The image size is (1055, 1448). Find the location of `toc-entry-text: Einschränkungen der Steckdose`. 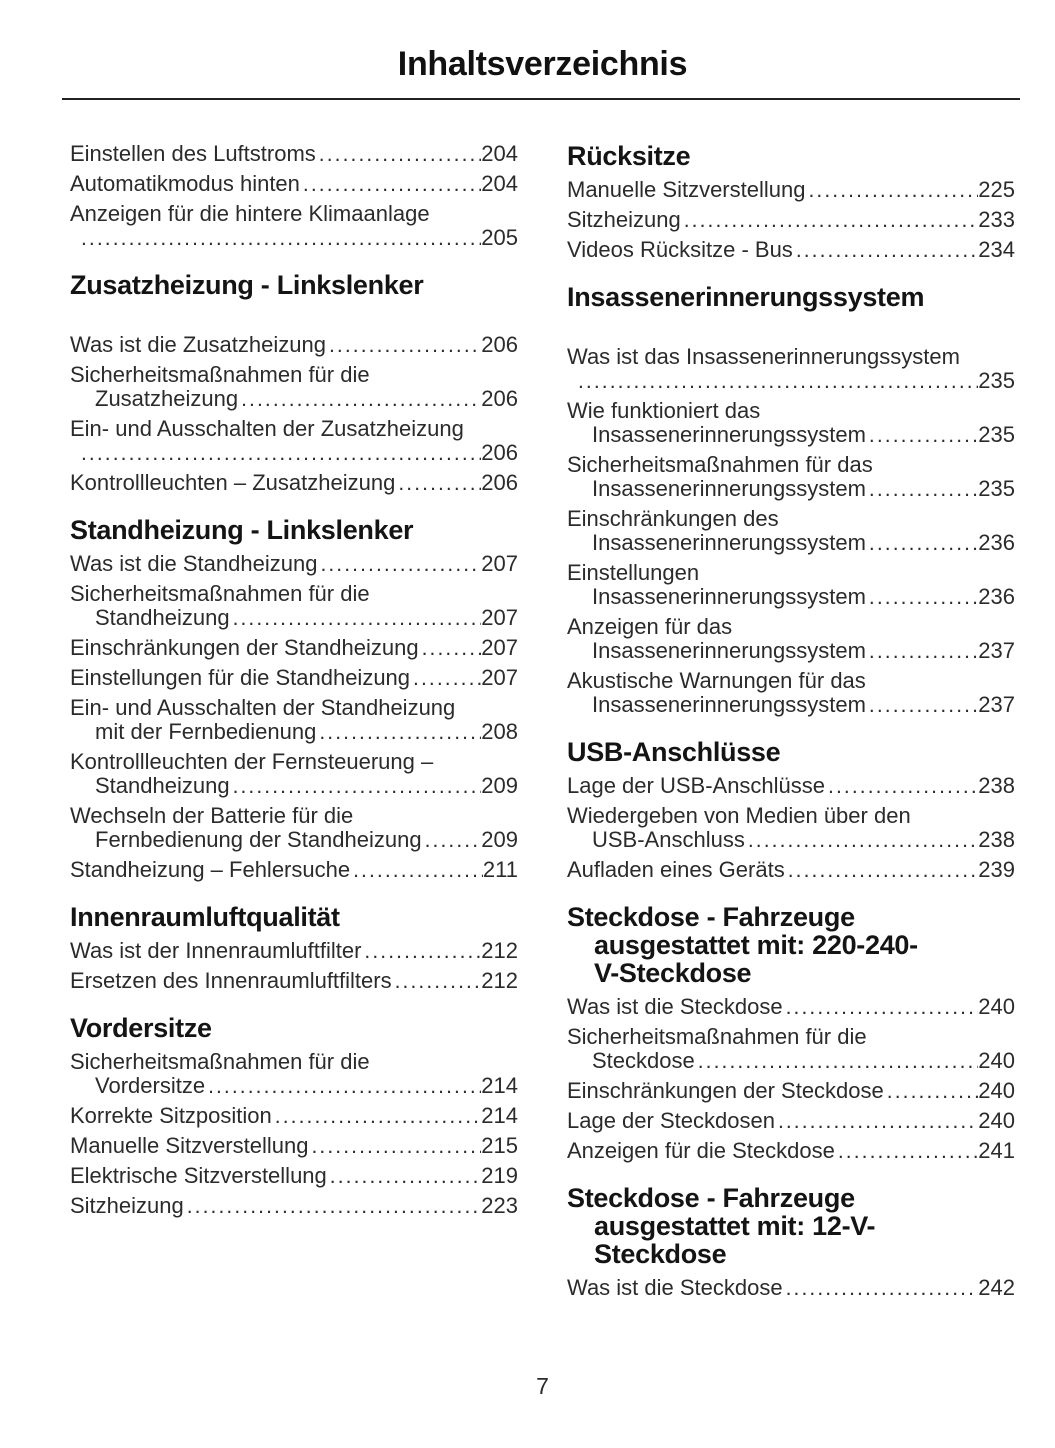

toc-entry-text: Einschränkungen der Steckdose is located at coordinates (725, 1090).